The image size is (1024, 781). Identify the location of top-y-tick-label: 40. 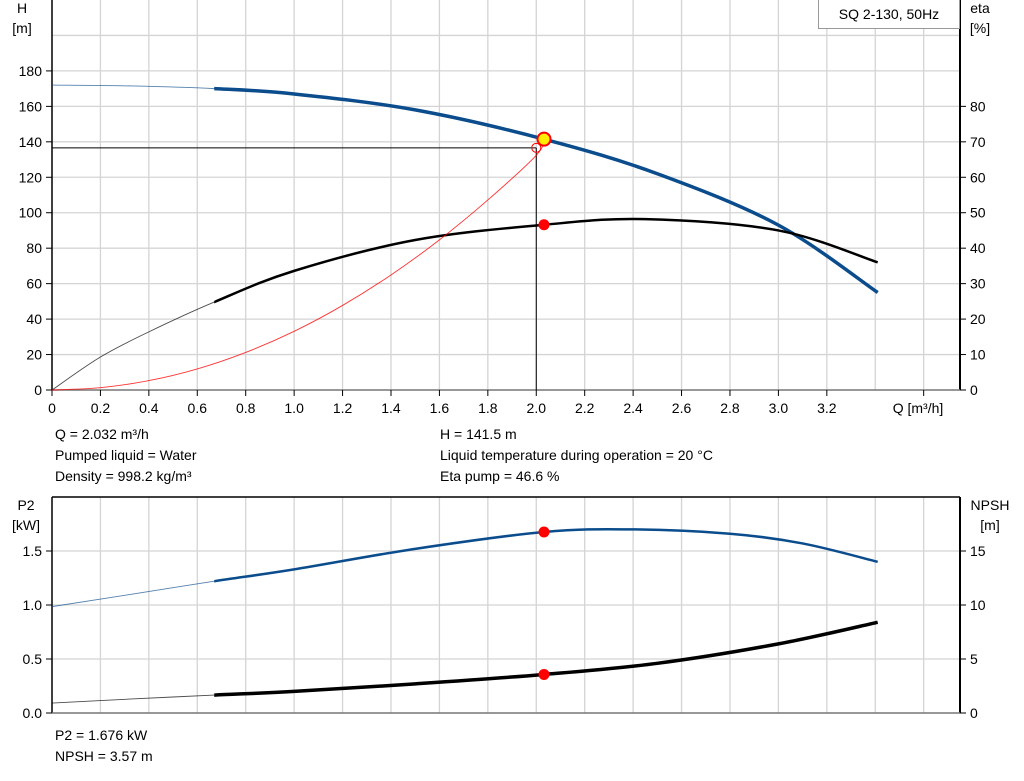
(34, 319).